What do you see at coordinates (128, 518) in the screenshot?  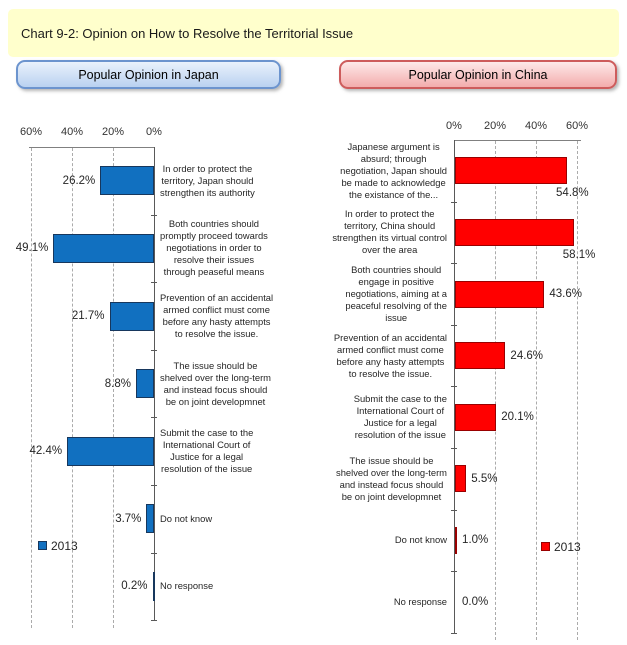 I see `value-label: 3.7%` at bounding box center [128, 518].